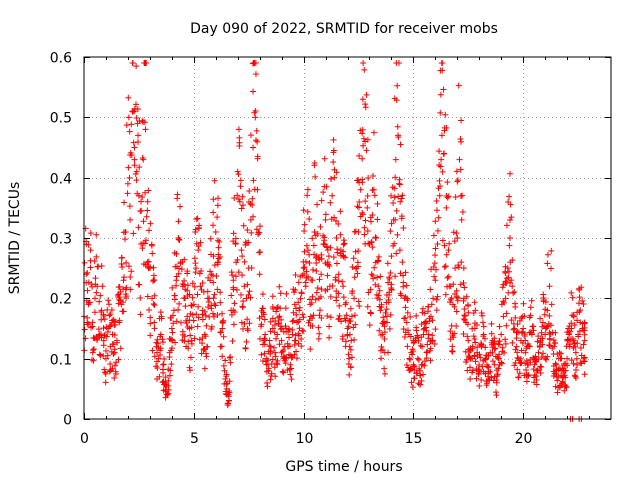 Image resolution: width=640 pixels, height=480 pixels. What do you see at coordinates (343, 467) in the screenshot?
I see `x-axis-label: GPS time / hours` at bounding box center [343, 467].